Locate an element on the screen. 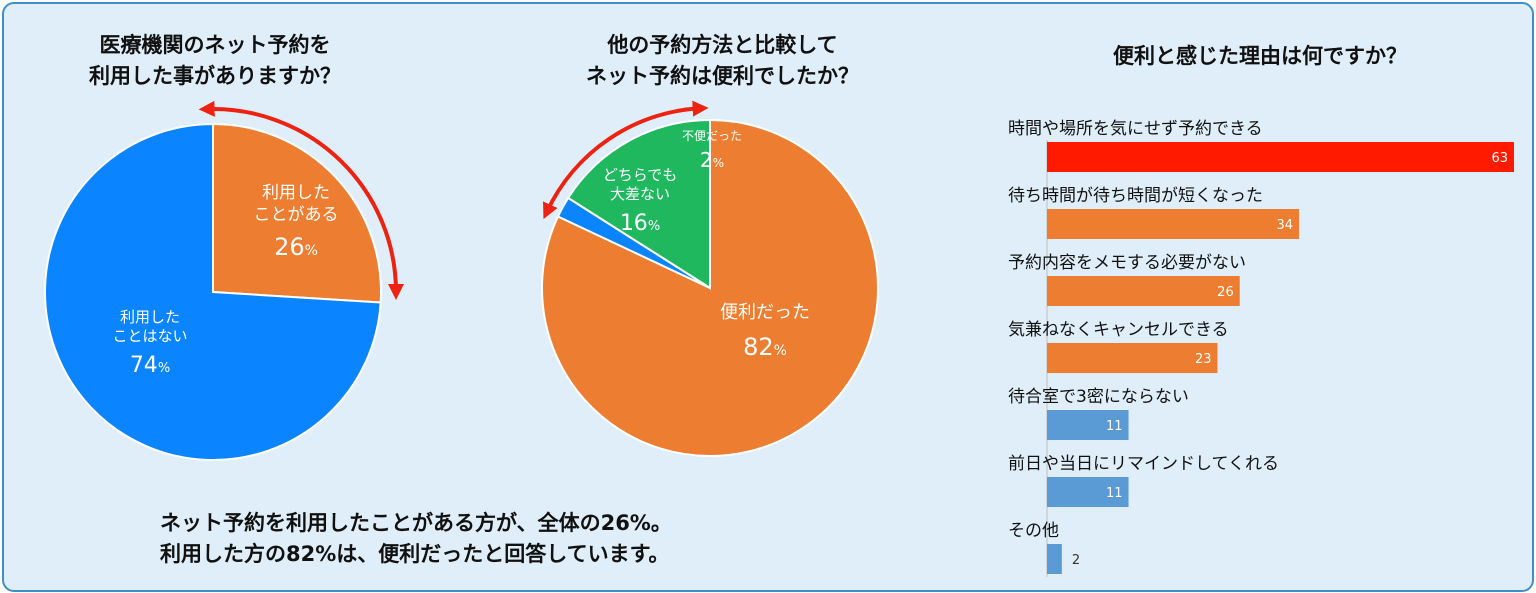  pie2-slice-0-value: 82% is located at coordinates (765, 347).